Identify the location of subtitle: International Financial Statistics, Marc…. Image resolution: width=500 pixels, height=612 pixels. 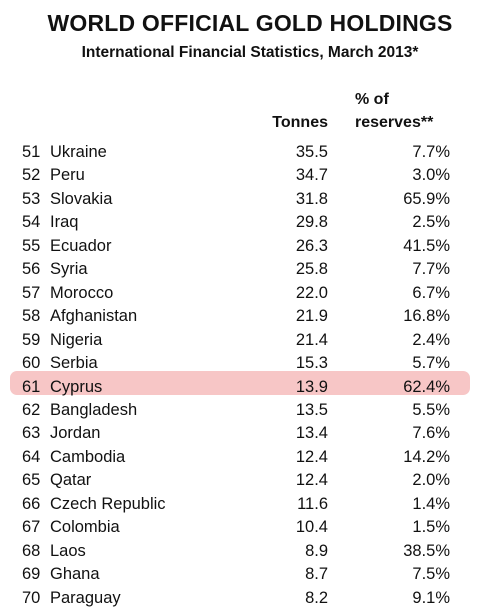
(250, 52).